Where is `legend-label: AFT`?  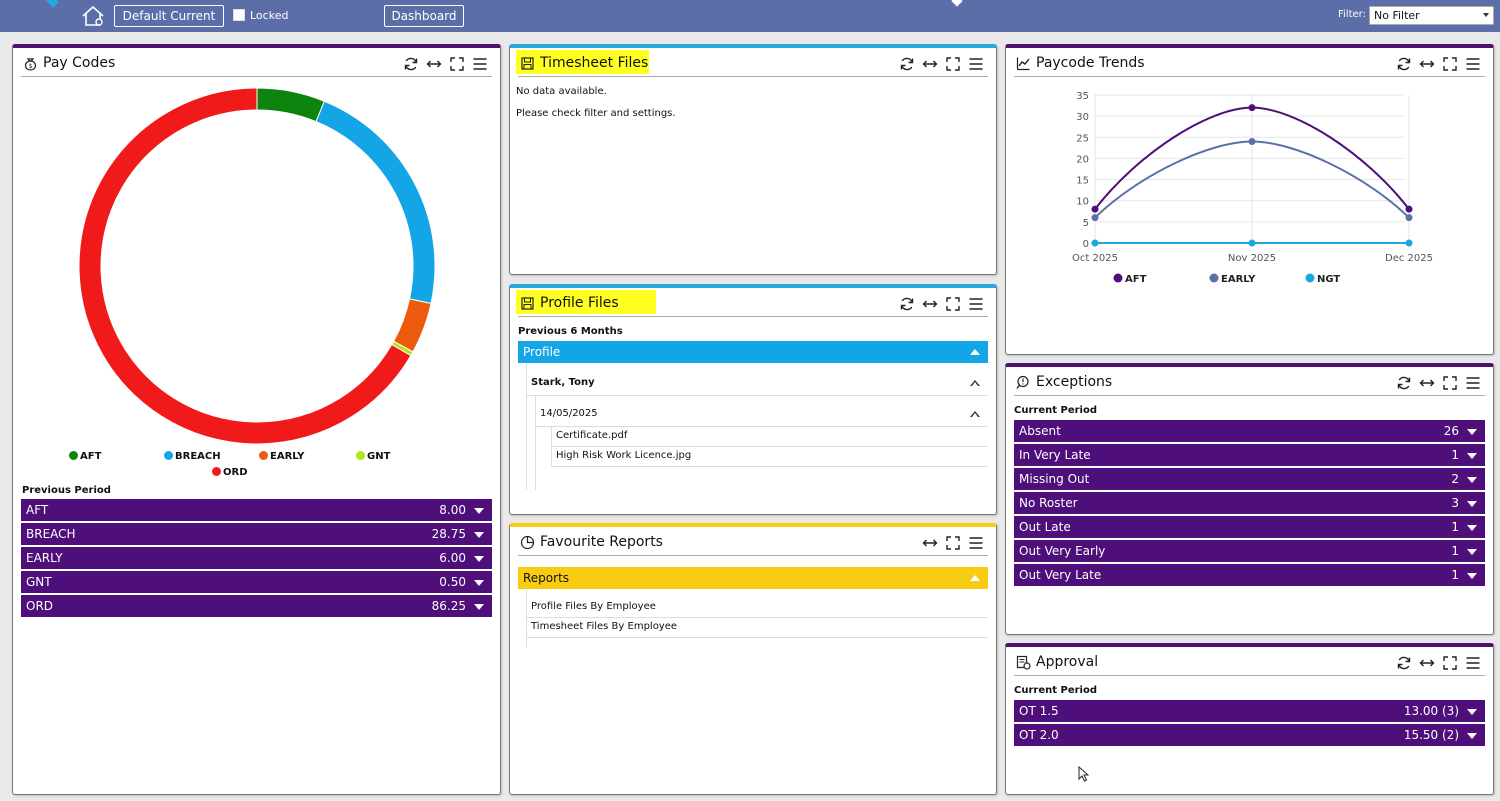 legend-label: AFT is located at coordinates (1136, 279).